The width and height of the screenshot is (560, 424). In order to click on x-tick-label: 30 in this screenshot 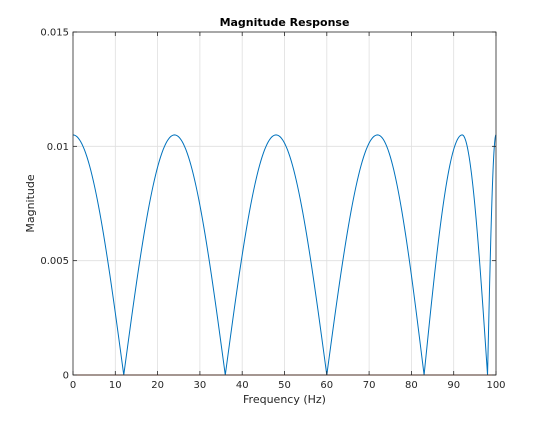, I will do `click(200, 385)`.